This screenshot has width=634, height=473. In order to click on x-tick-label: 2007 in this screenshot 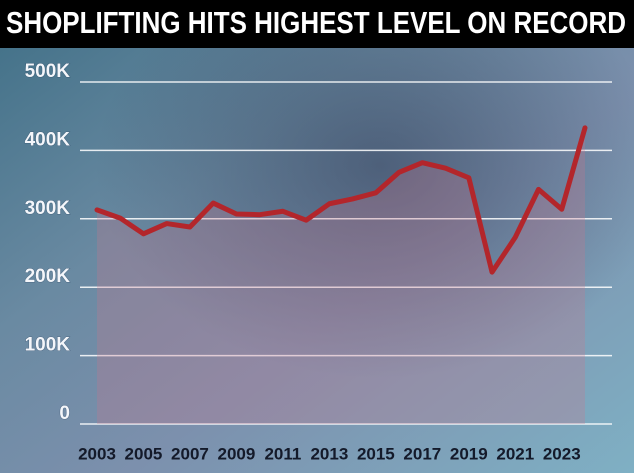, I will do `click(190, 453)`.